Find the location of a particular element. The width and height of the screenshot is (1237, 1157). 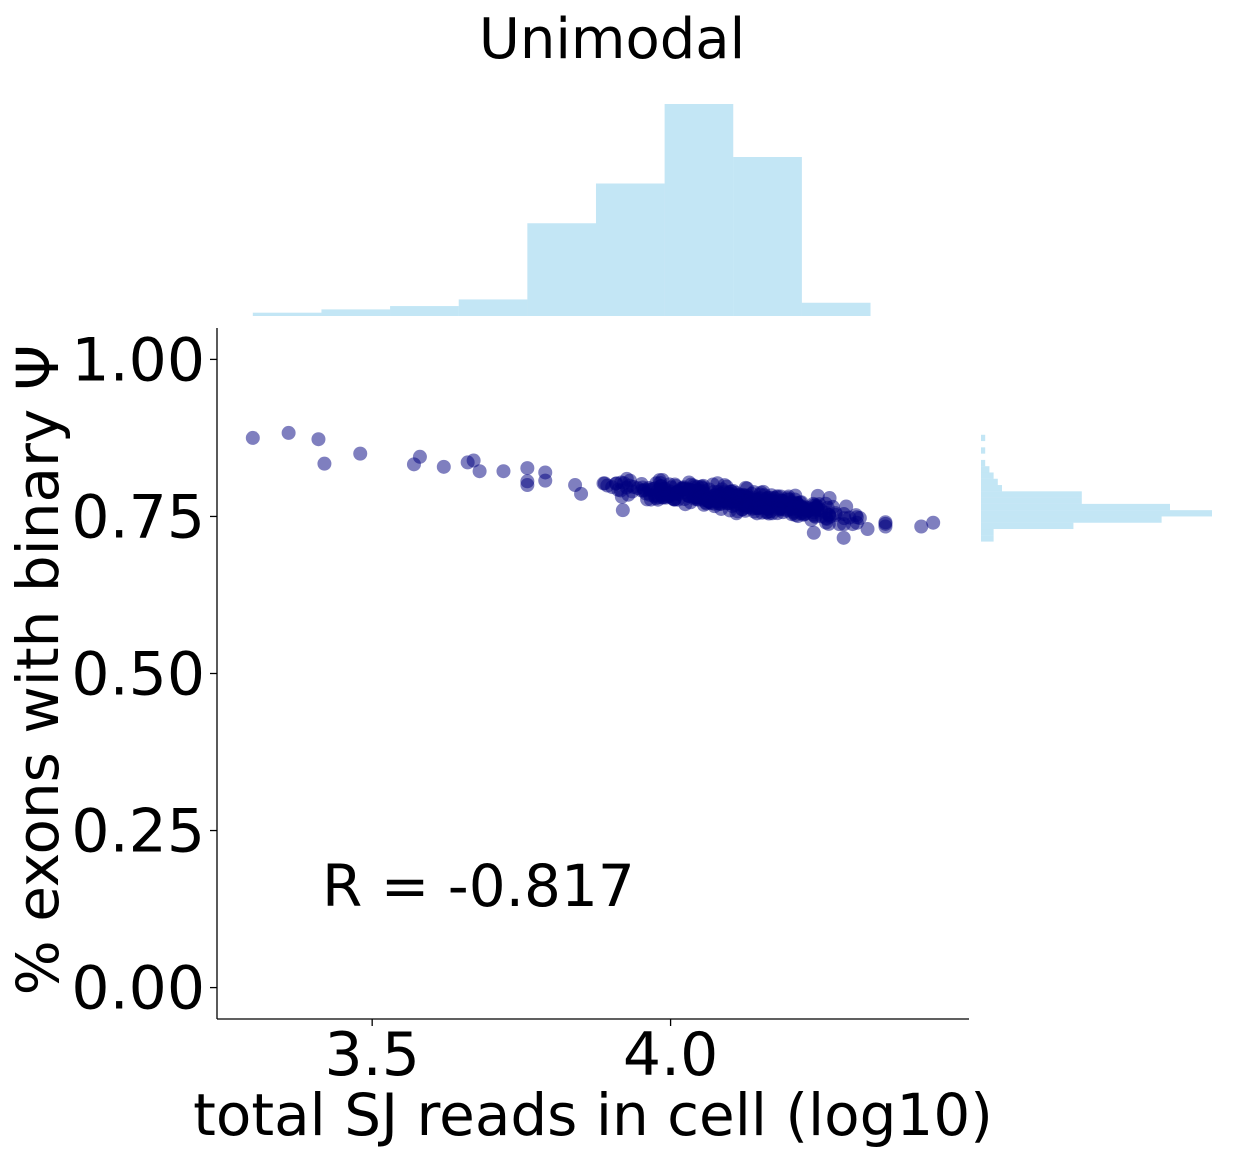

chart-title: Unimodal is located at coordinates (612, 39).